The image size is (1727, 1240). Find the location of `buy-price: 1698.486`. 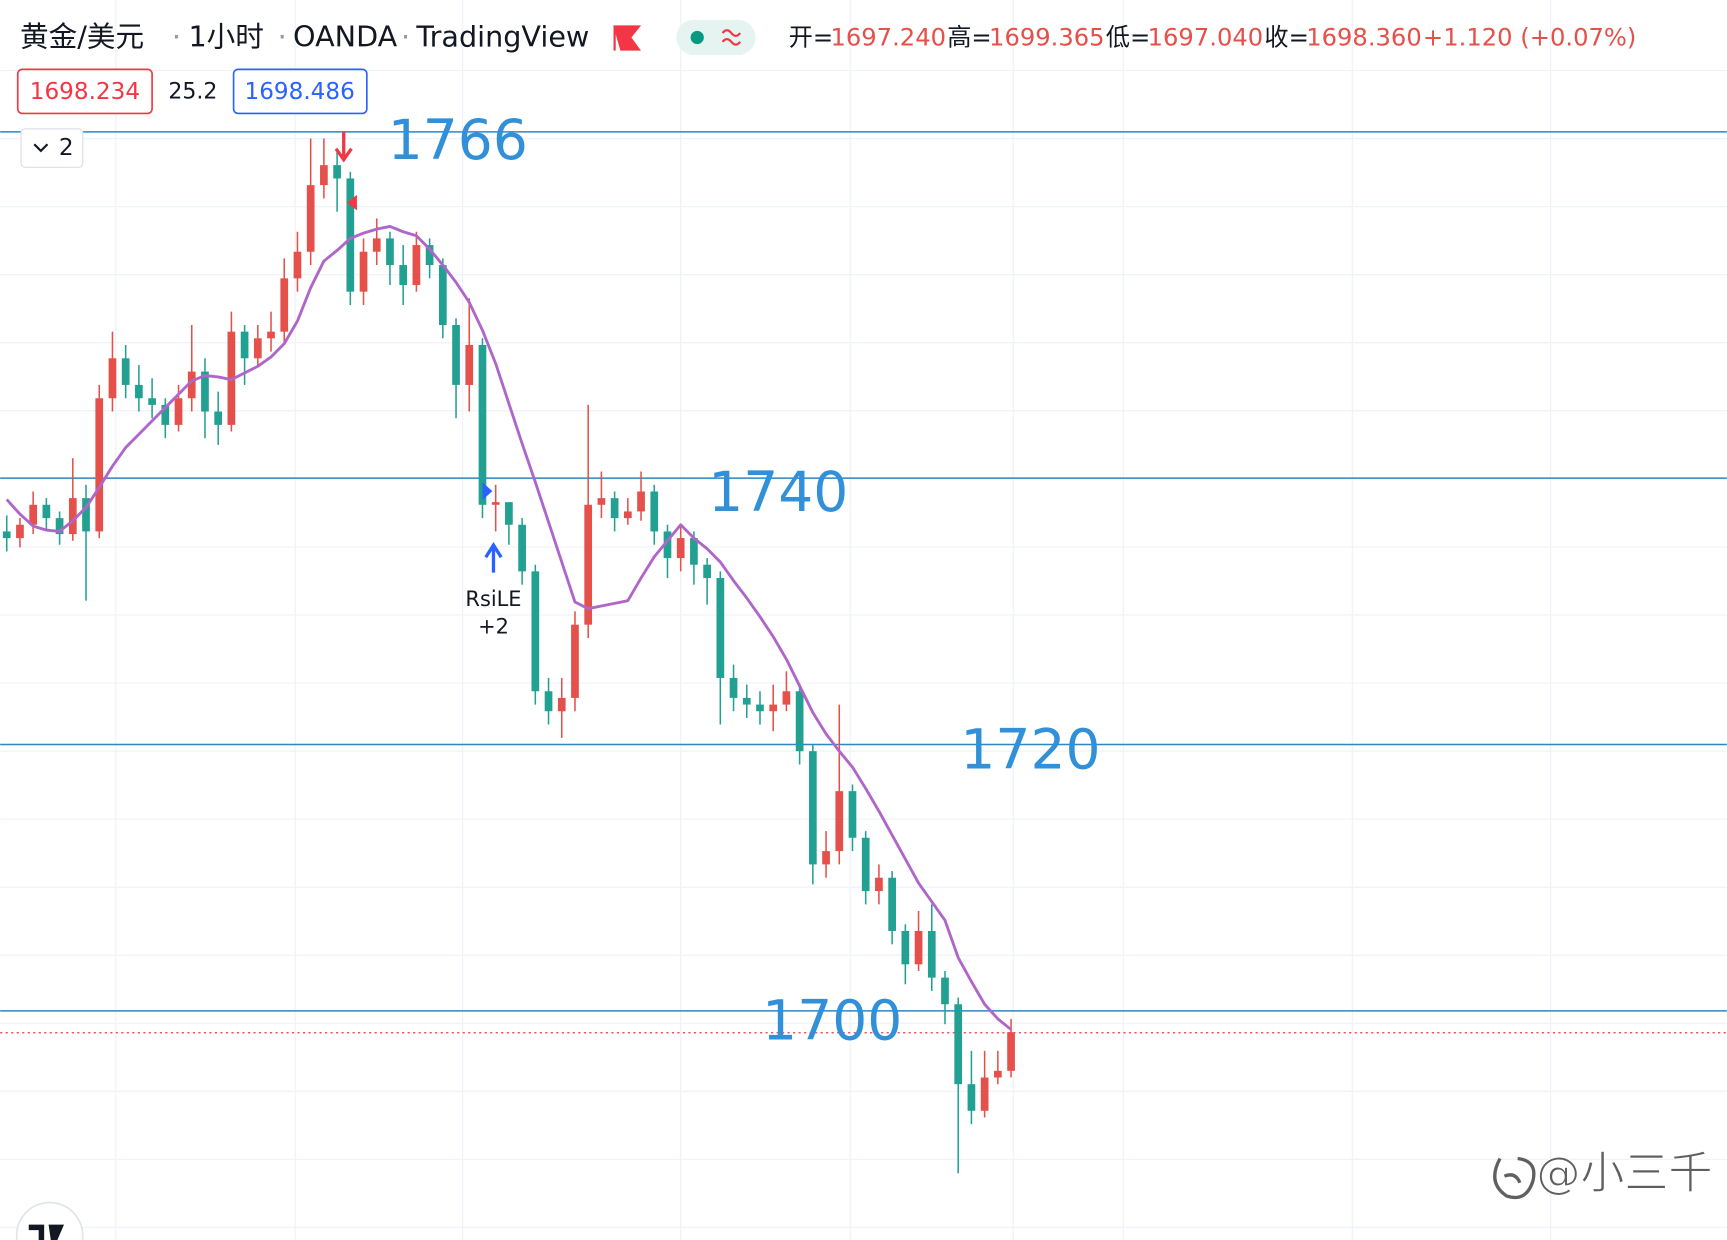

buy-price: 1698.486 is located at coordinates (300, 92).